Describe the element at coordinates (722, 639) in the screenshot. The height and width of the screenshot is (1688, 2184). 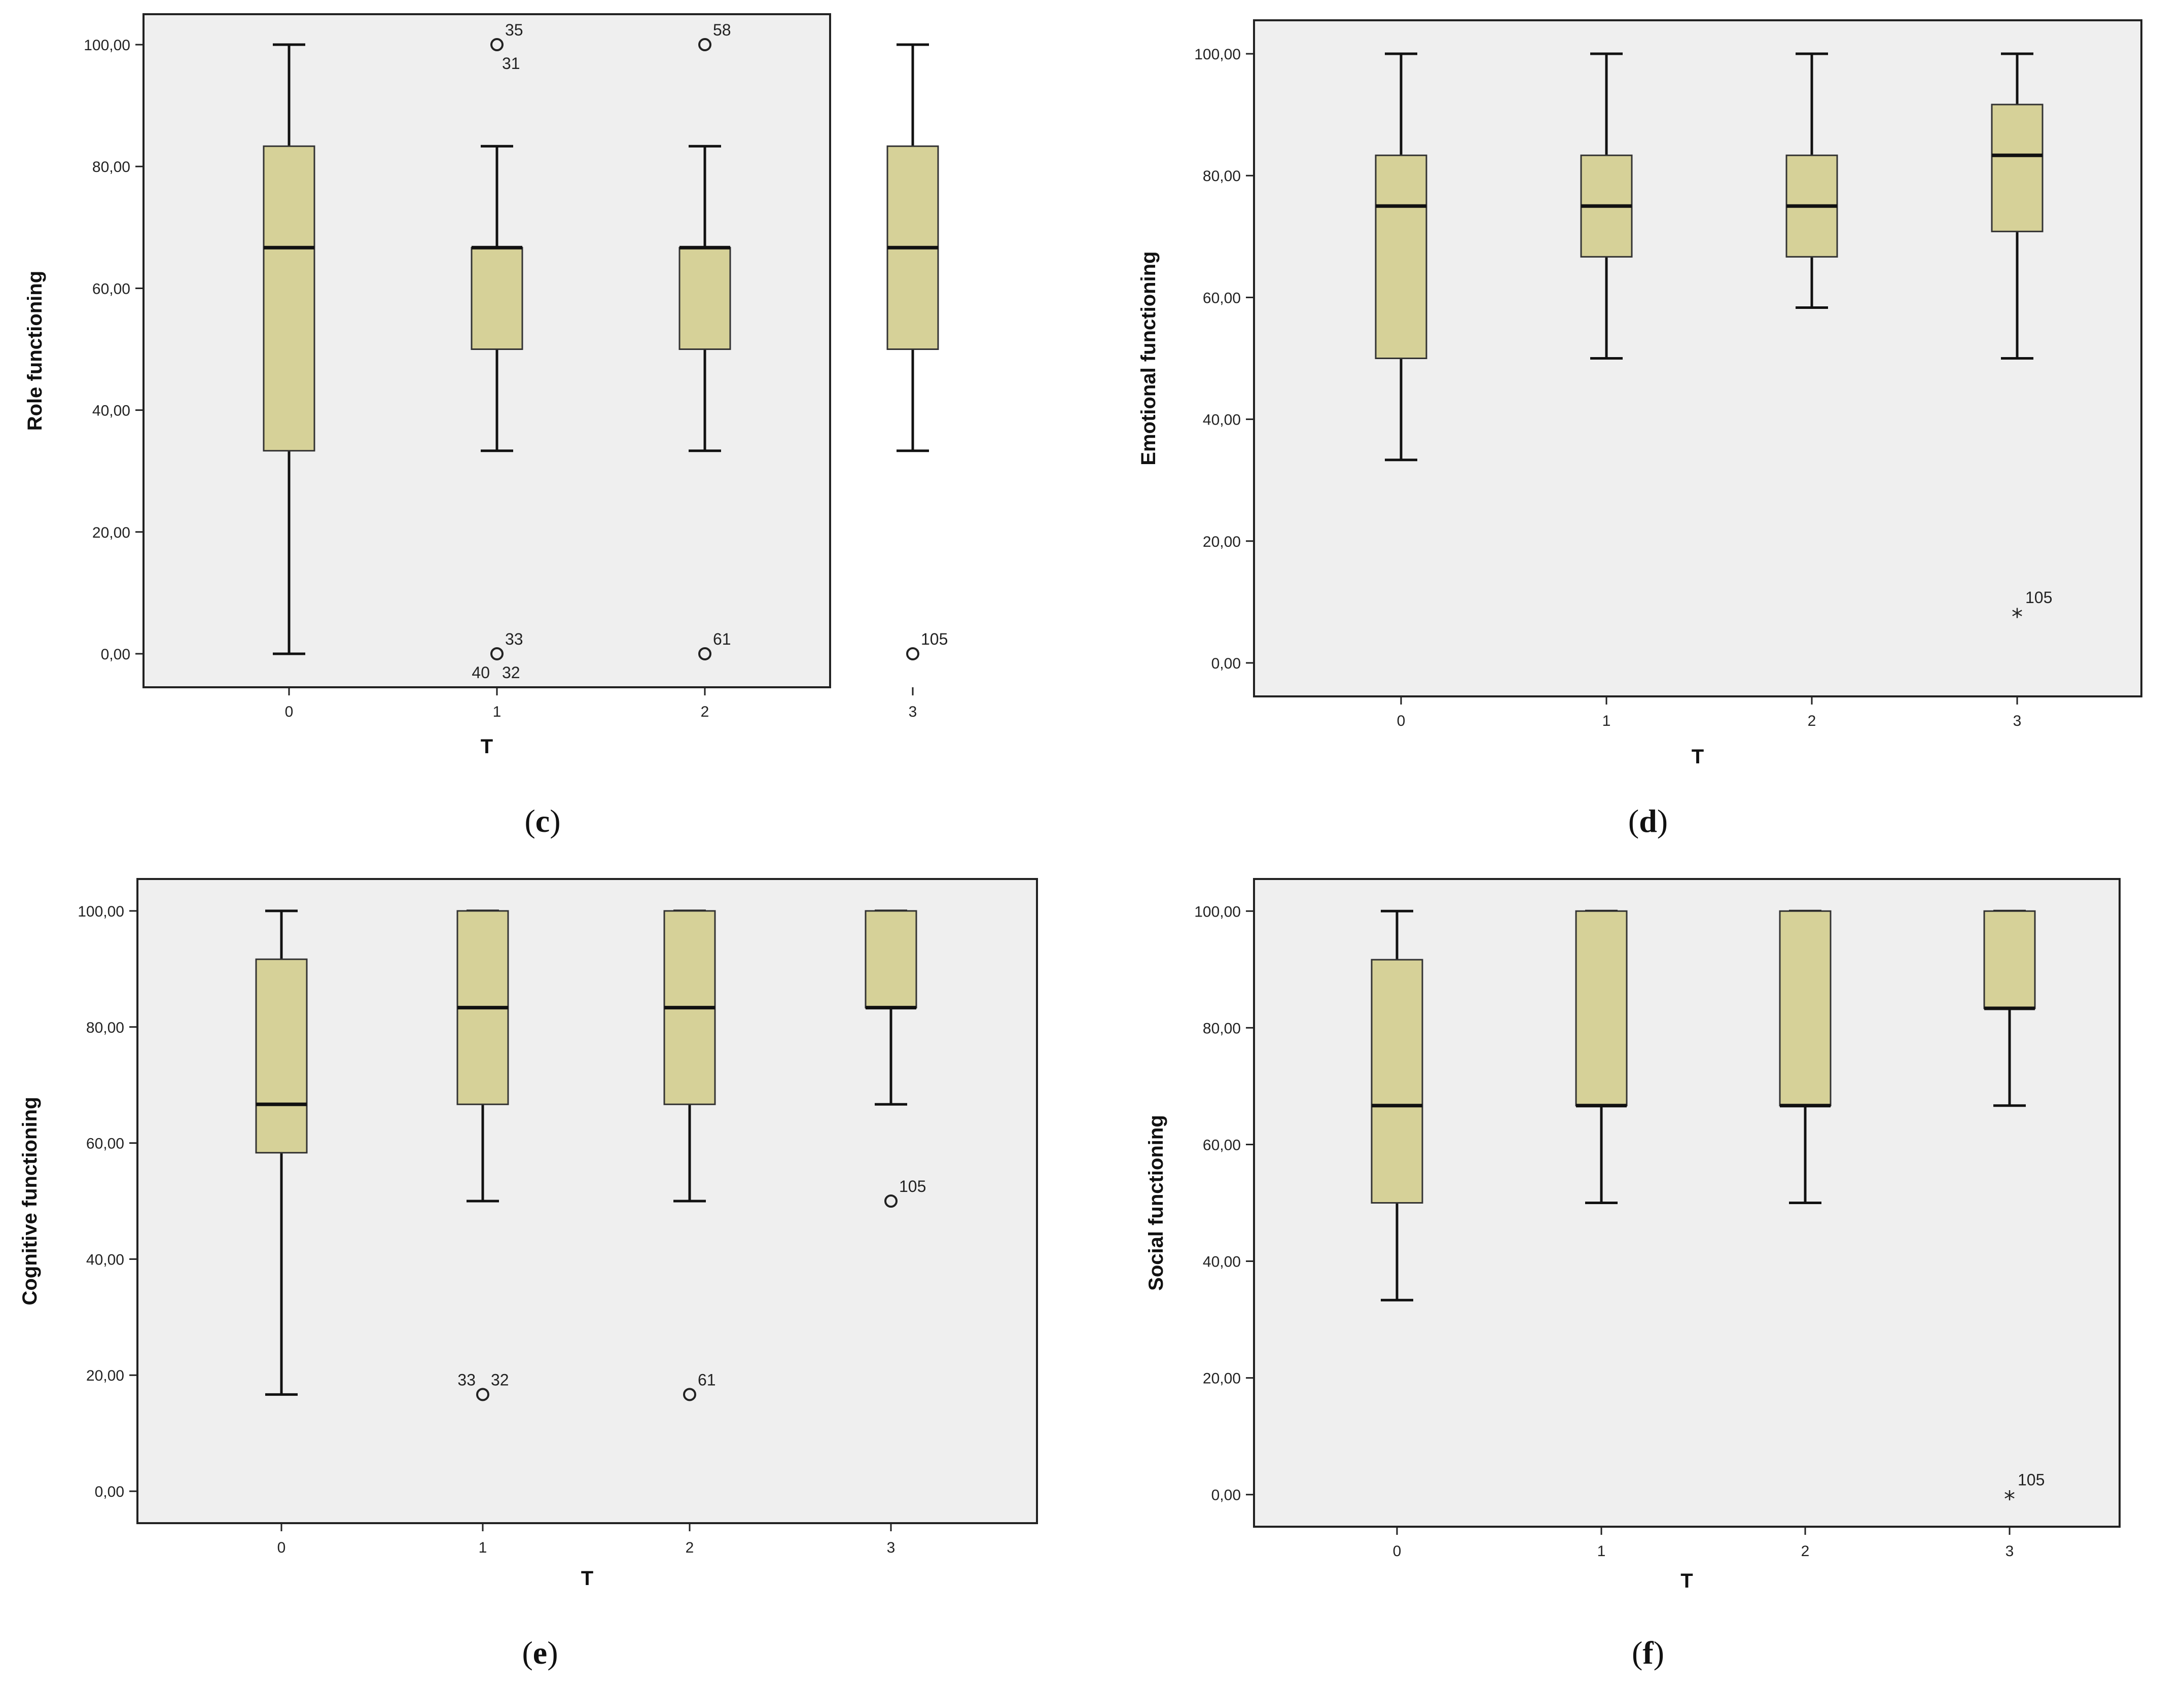
I see `outlier-case-label: 61` at that location.